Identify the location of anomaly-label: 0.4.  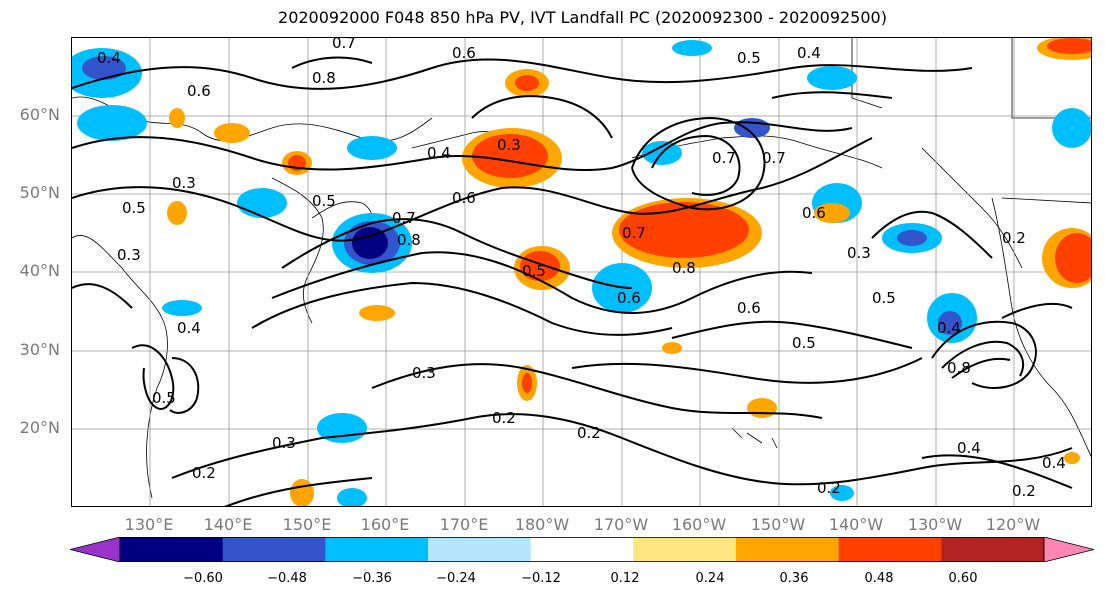
(439, 153).